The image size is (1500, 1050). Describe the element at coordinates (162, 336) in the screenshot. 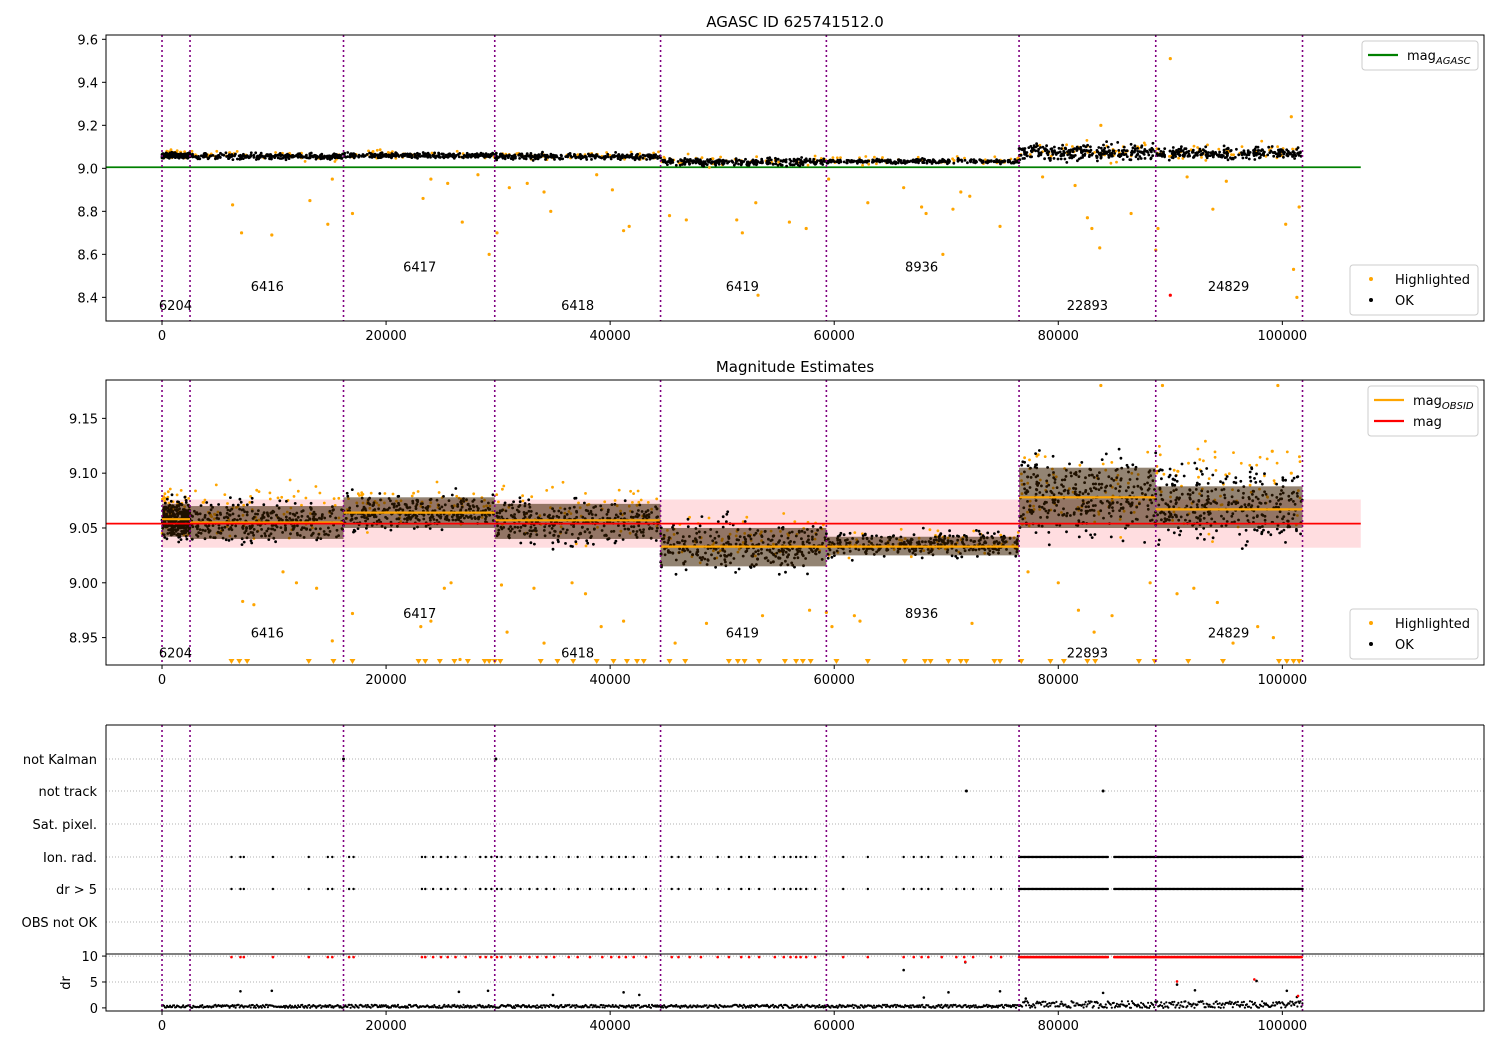

I see `x-tick-label: 0` at that location.